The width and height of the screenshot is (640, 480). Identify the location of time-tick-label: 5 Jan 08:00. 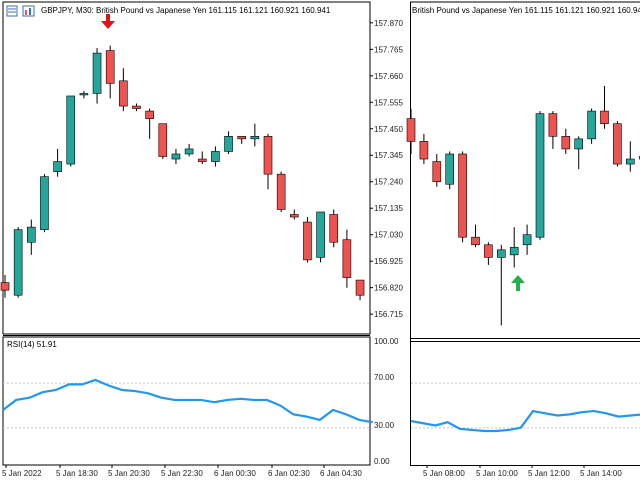
(444, 473).